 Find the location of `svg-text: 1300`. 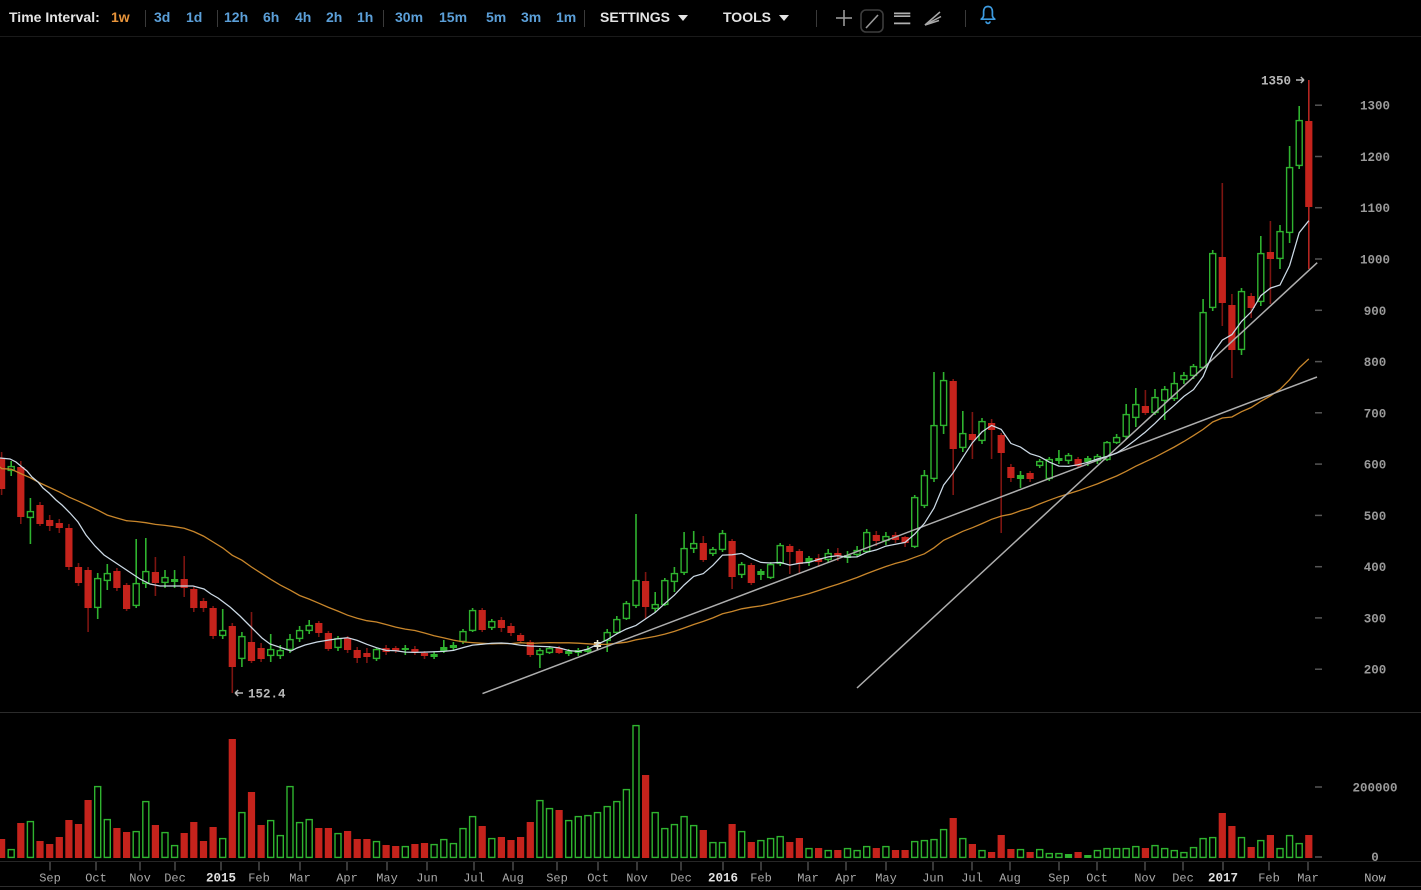

svg-text: 1300 is located at coordinates (1375, 107).